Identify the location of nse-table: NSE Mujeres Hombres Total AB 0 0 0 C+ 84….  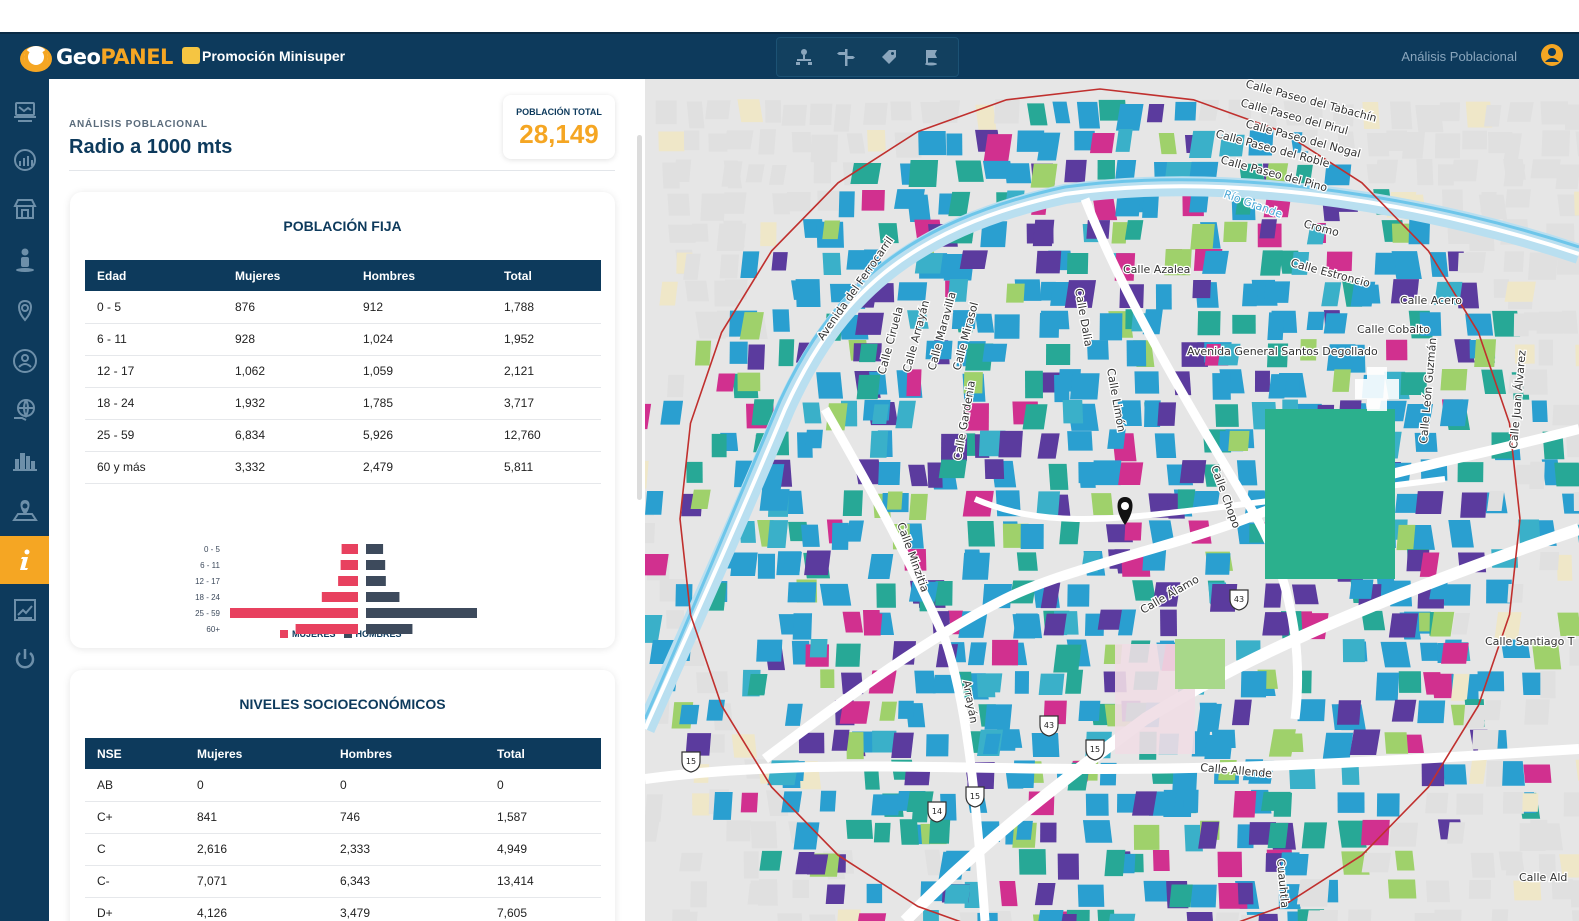
(343, 829).